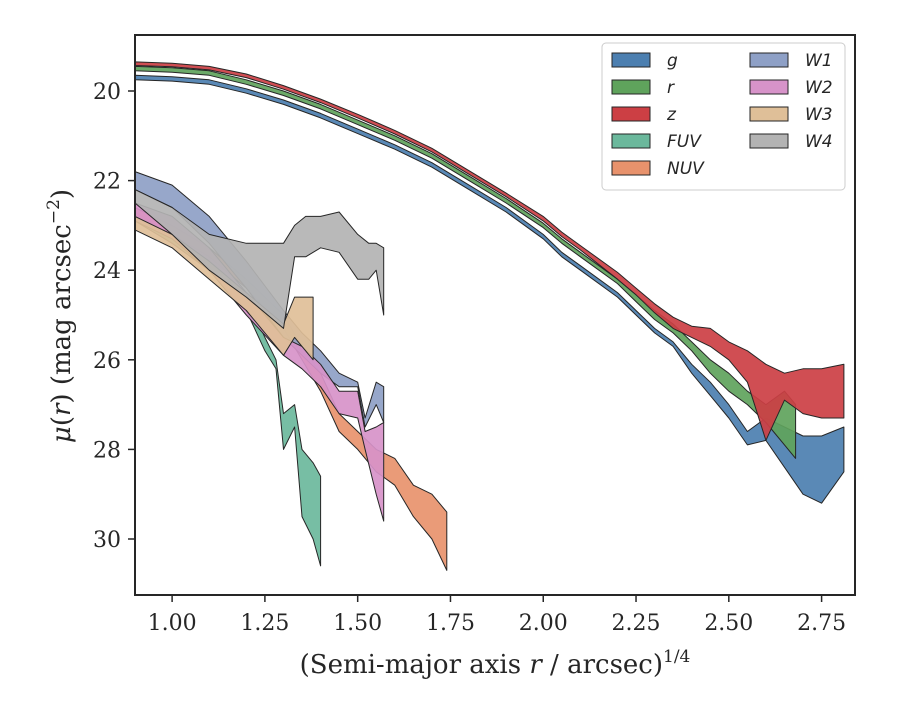  Describe the element at coordinates (671, 88) in the screenshot. I see `legend-label-r: r` at that location.